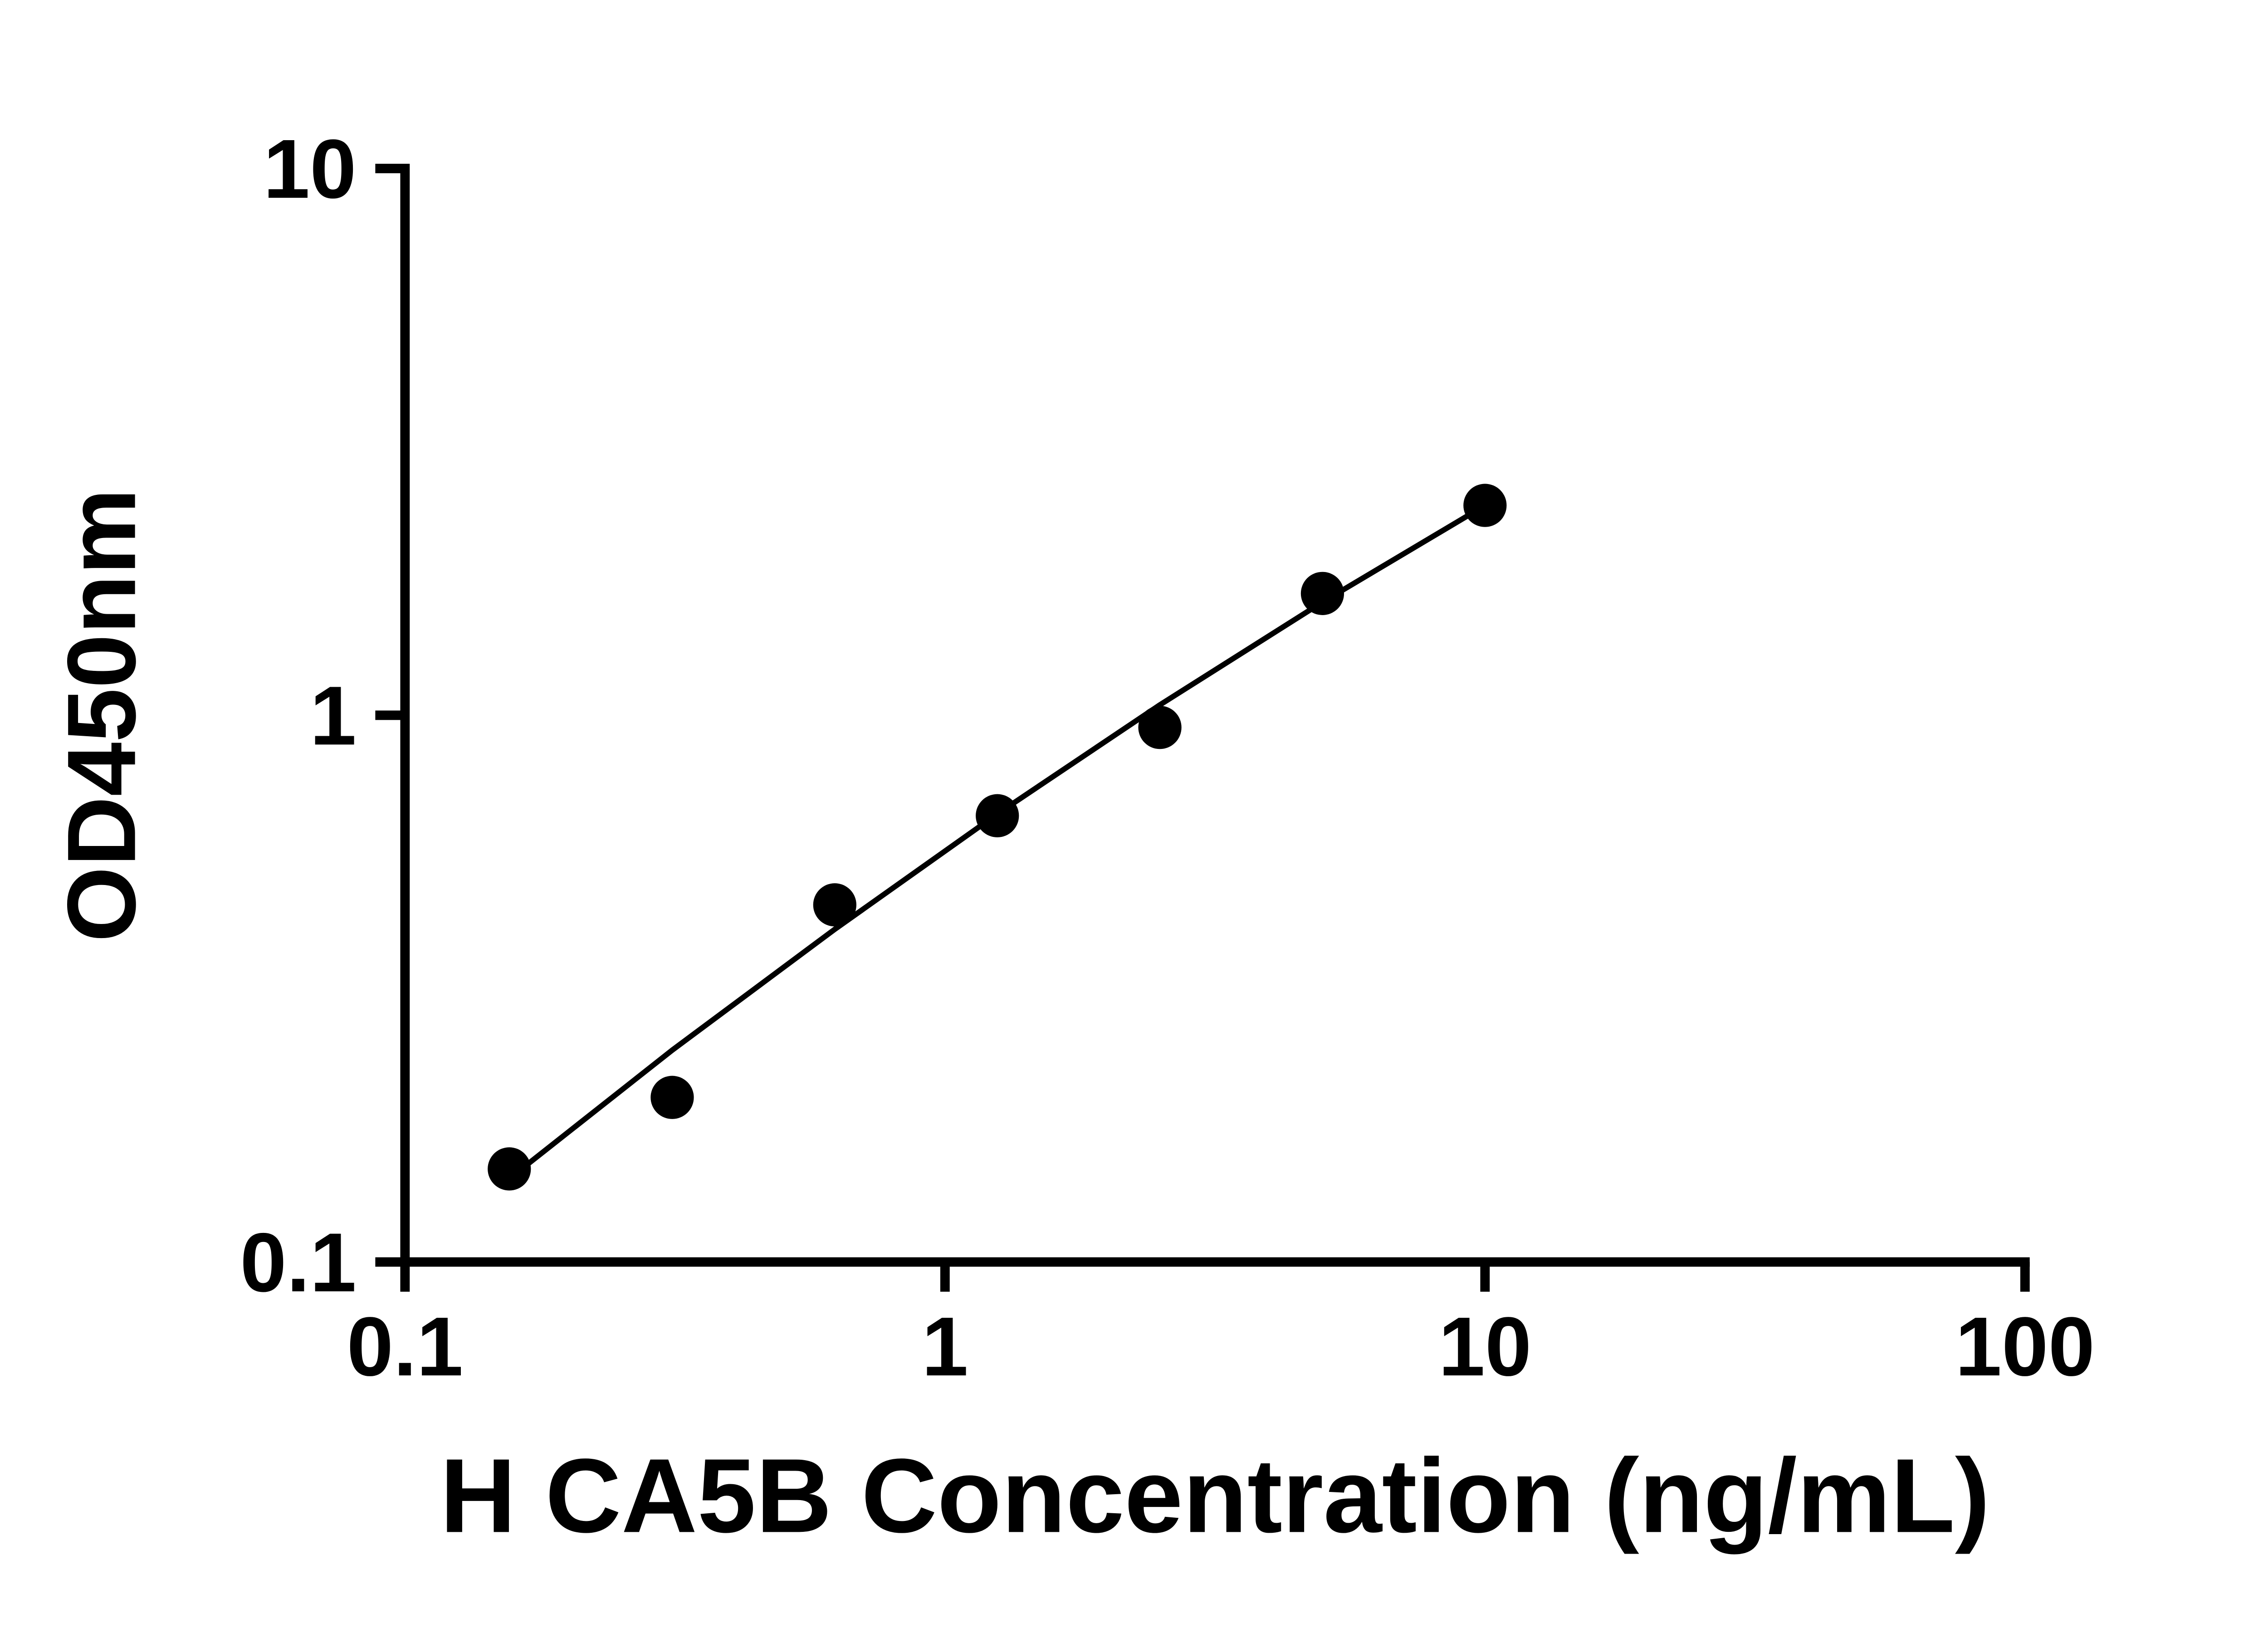 The width and height of the screenshot is (2268, 1633). I want to click on y-tick-label: 0.1, so click(298, 1263).